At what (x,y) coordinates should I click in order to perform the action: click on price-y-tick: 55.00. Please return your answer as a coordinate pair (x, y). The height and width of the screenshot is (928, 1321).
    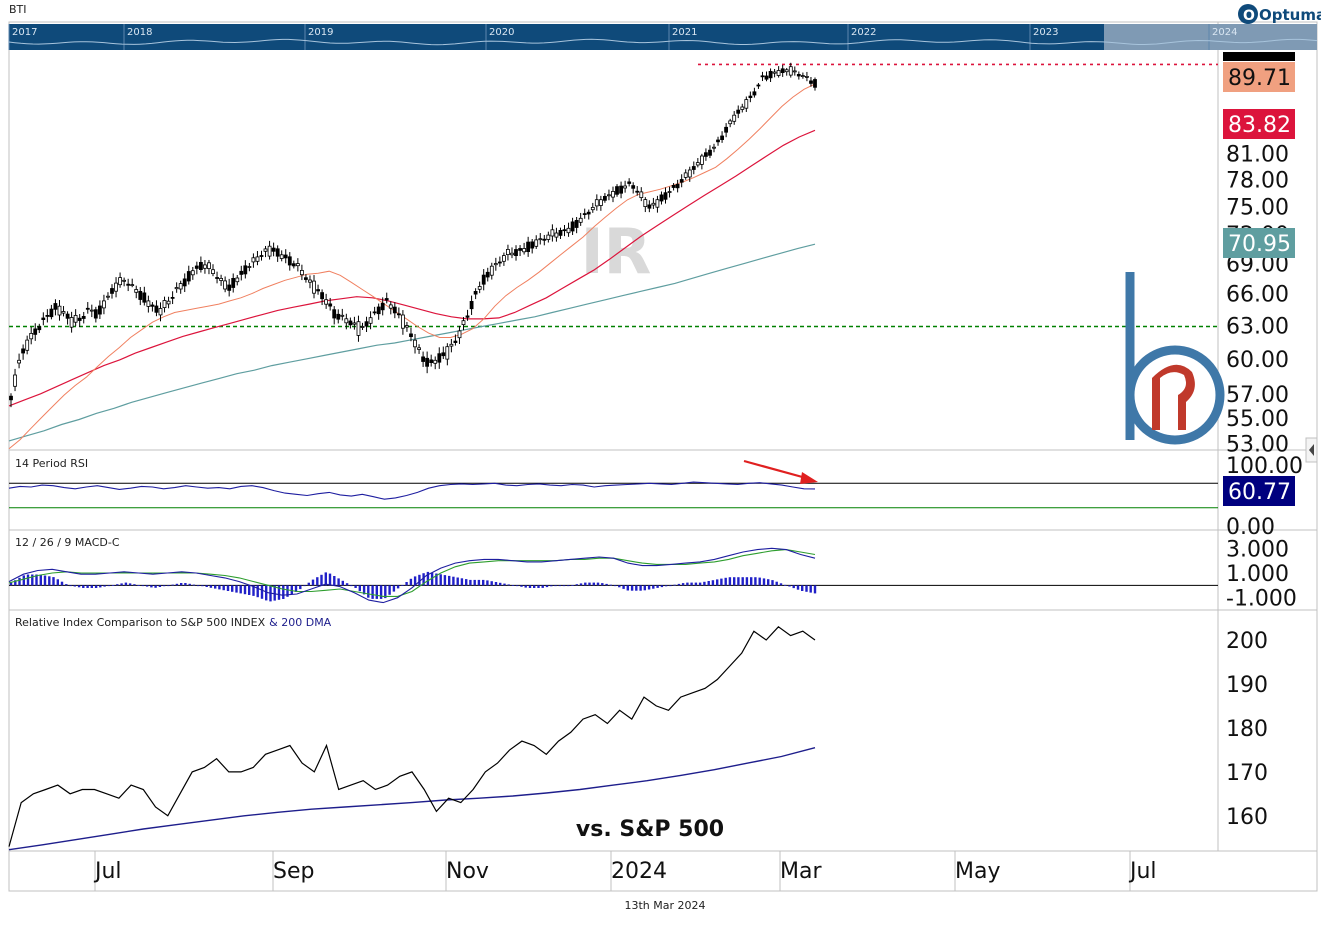
    Looking at the image, I should click on (1257, 419).